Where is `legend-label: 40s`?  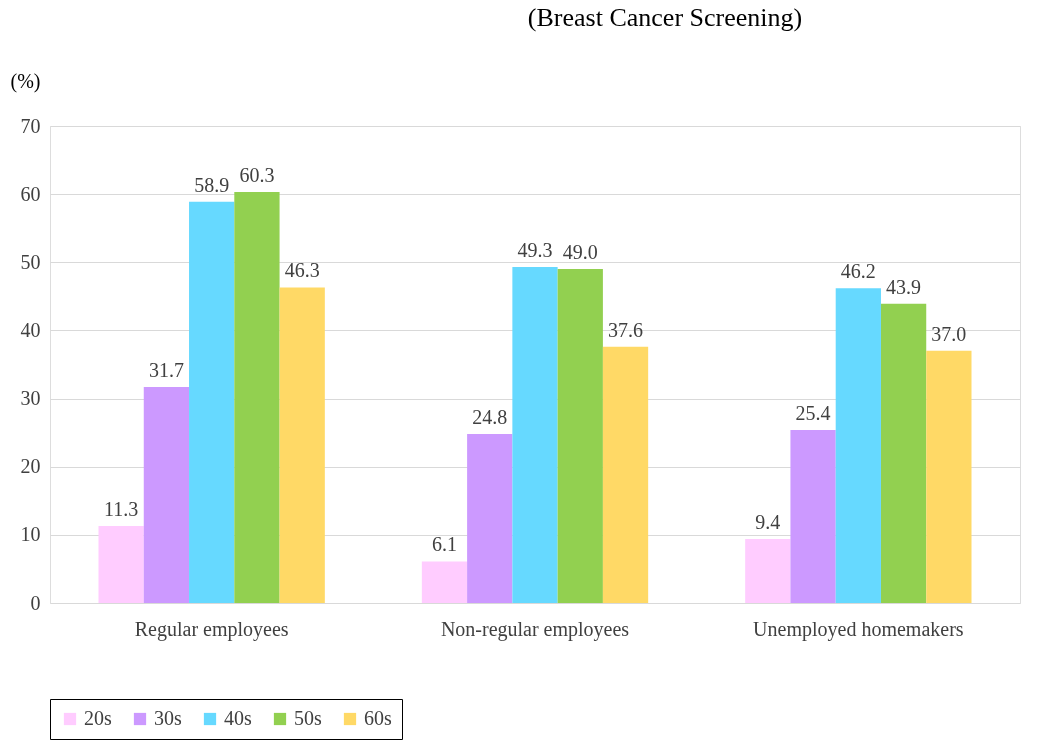
legend-label: 40s is located at coordinates (238, 718).